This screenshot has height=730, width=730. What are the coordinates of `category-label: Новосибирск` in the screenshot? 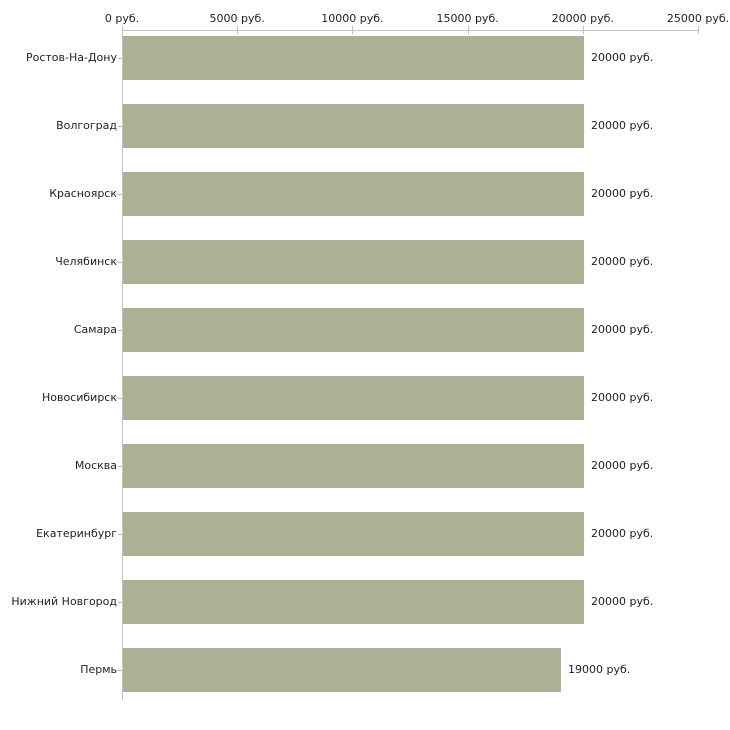 It's located at (79, 397).